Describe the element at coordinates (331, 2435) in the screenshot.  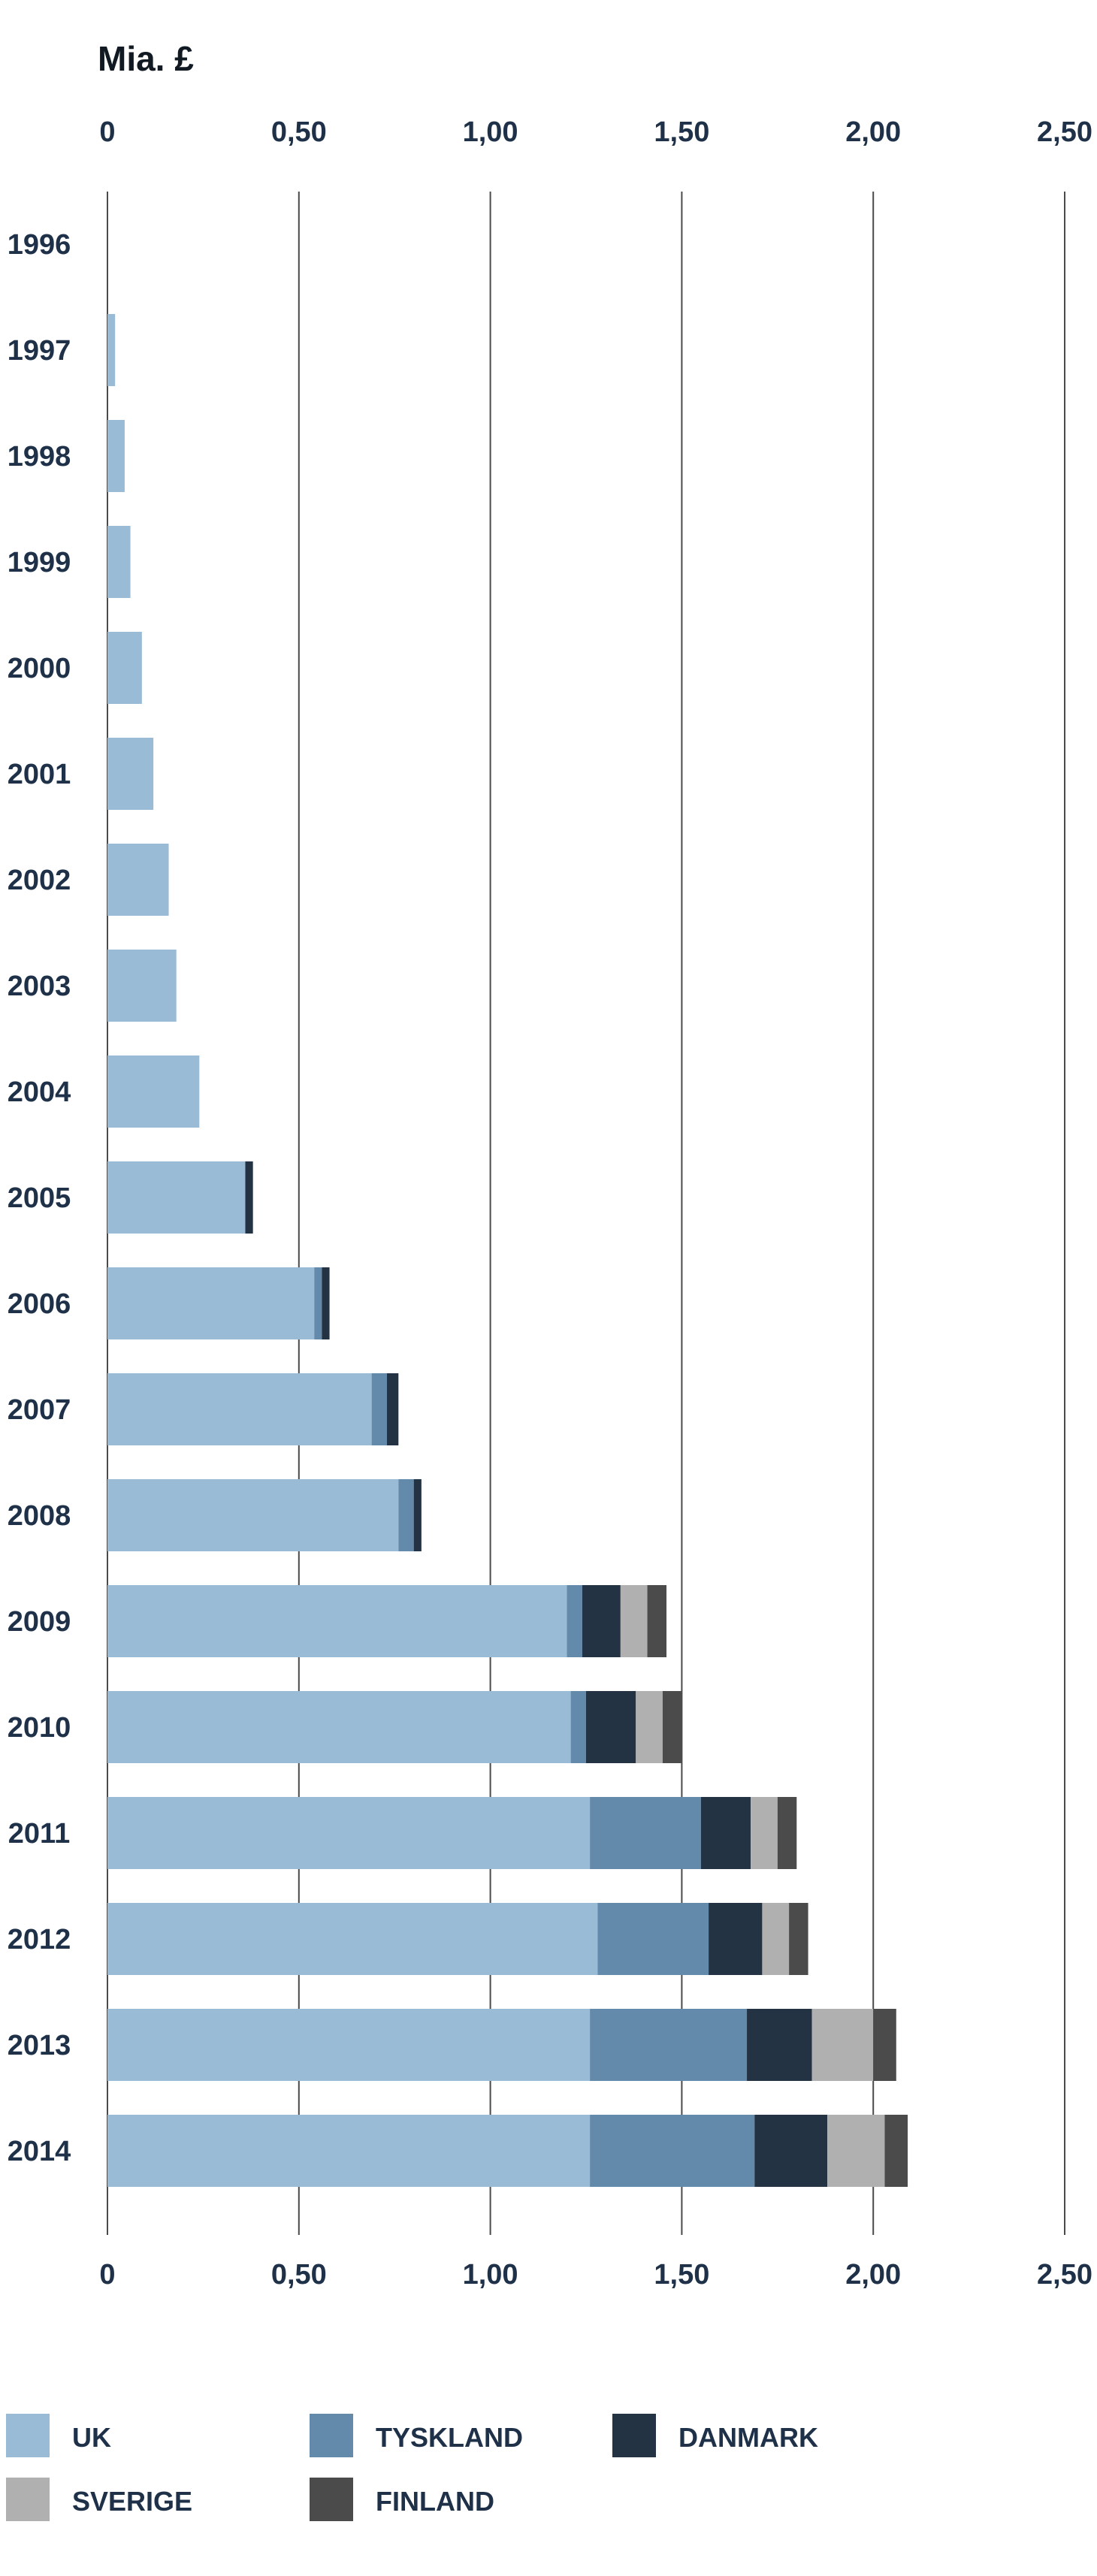
I see `legend-swatch-tyskland` at that location.